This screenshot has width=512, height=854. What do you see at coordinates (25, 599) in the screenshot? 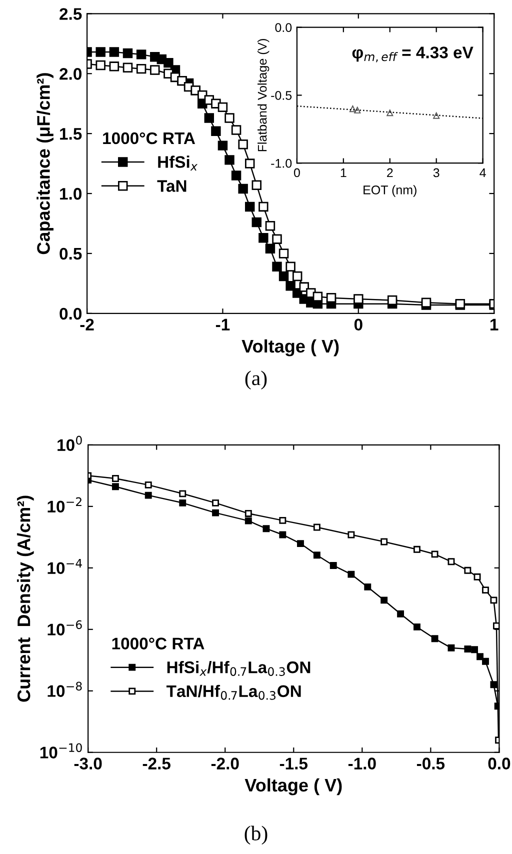
I see `y-axis-title: Current Density (A/cm²)` at bounding box center [25, 599].